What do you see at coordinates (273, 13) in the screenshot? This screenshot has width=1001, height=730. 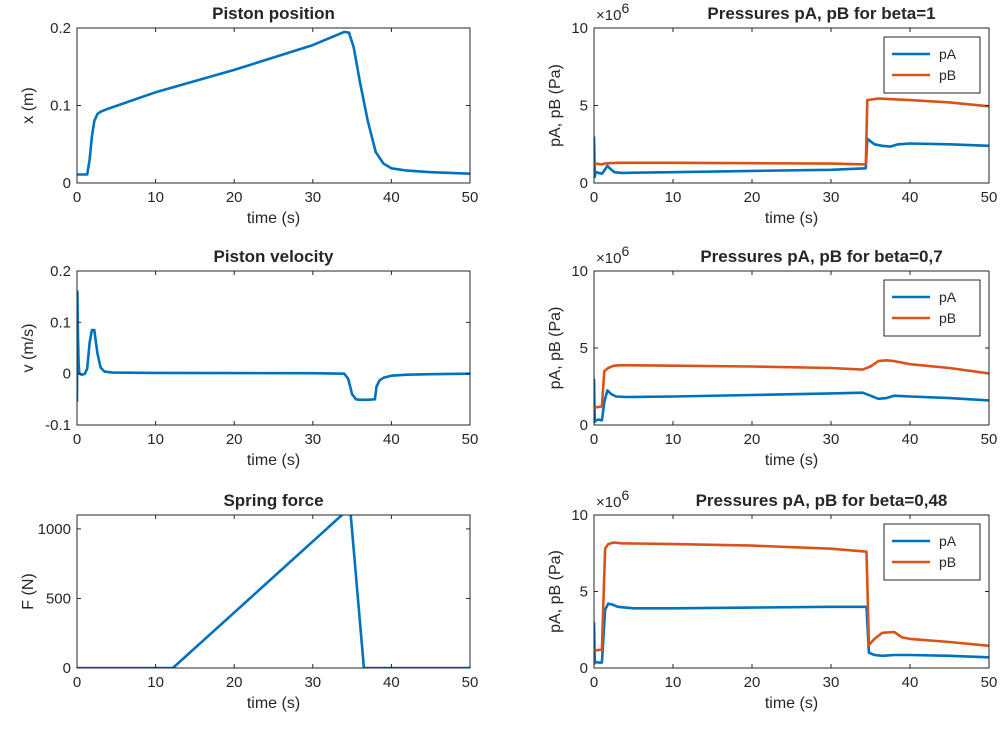 I see `chart-title: Piston position` at bounding box center [273, 13].